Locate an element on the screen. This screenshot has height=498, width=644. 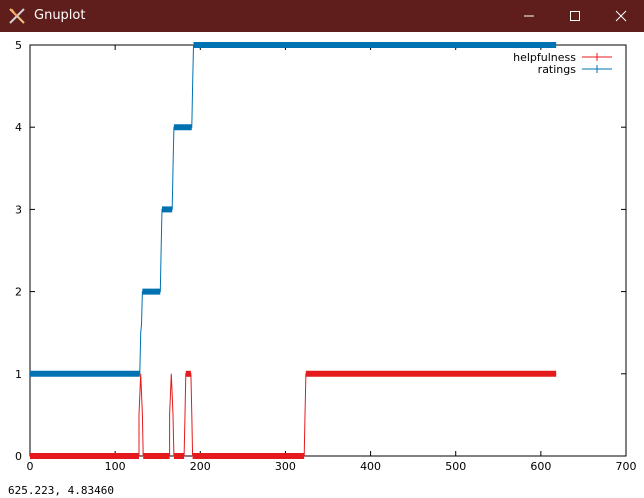
legend-label-ratings: ratings is located at coordinates (557, 69).